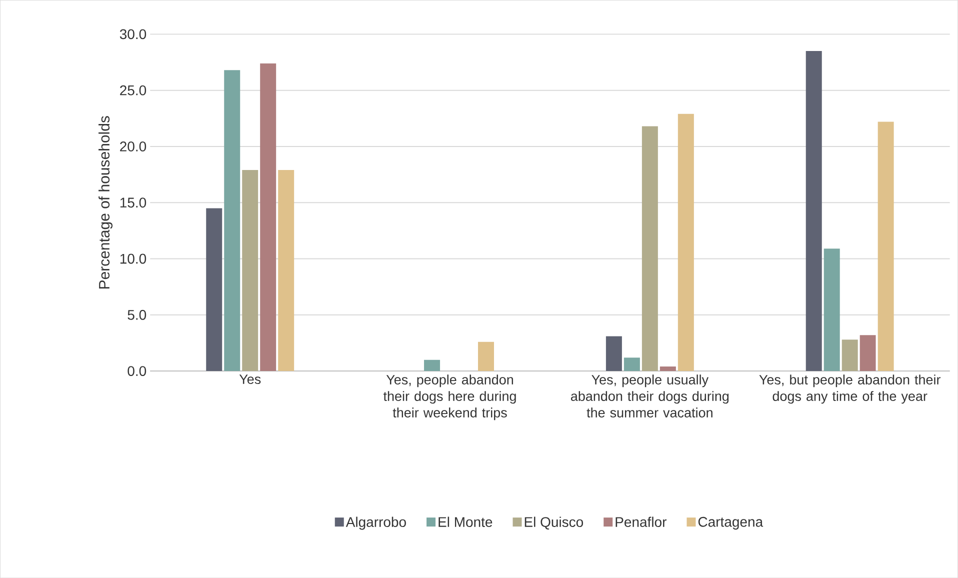 This screenshot has width=958, height=578. Describe the element at coordinates (133, 90) in the screenshot. I see `y-tick-label: 25.0` at that location.